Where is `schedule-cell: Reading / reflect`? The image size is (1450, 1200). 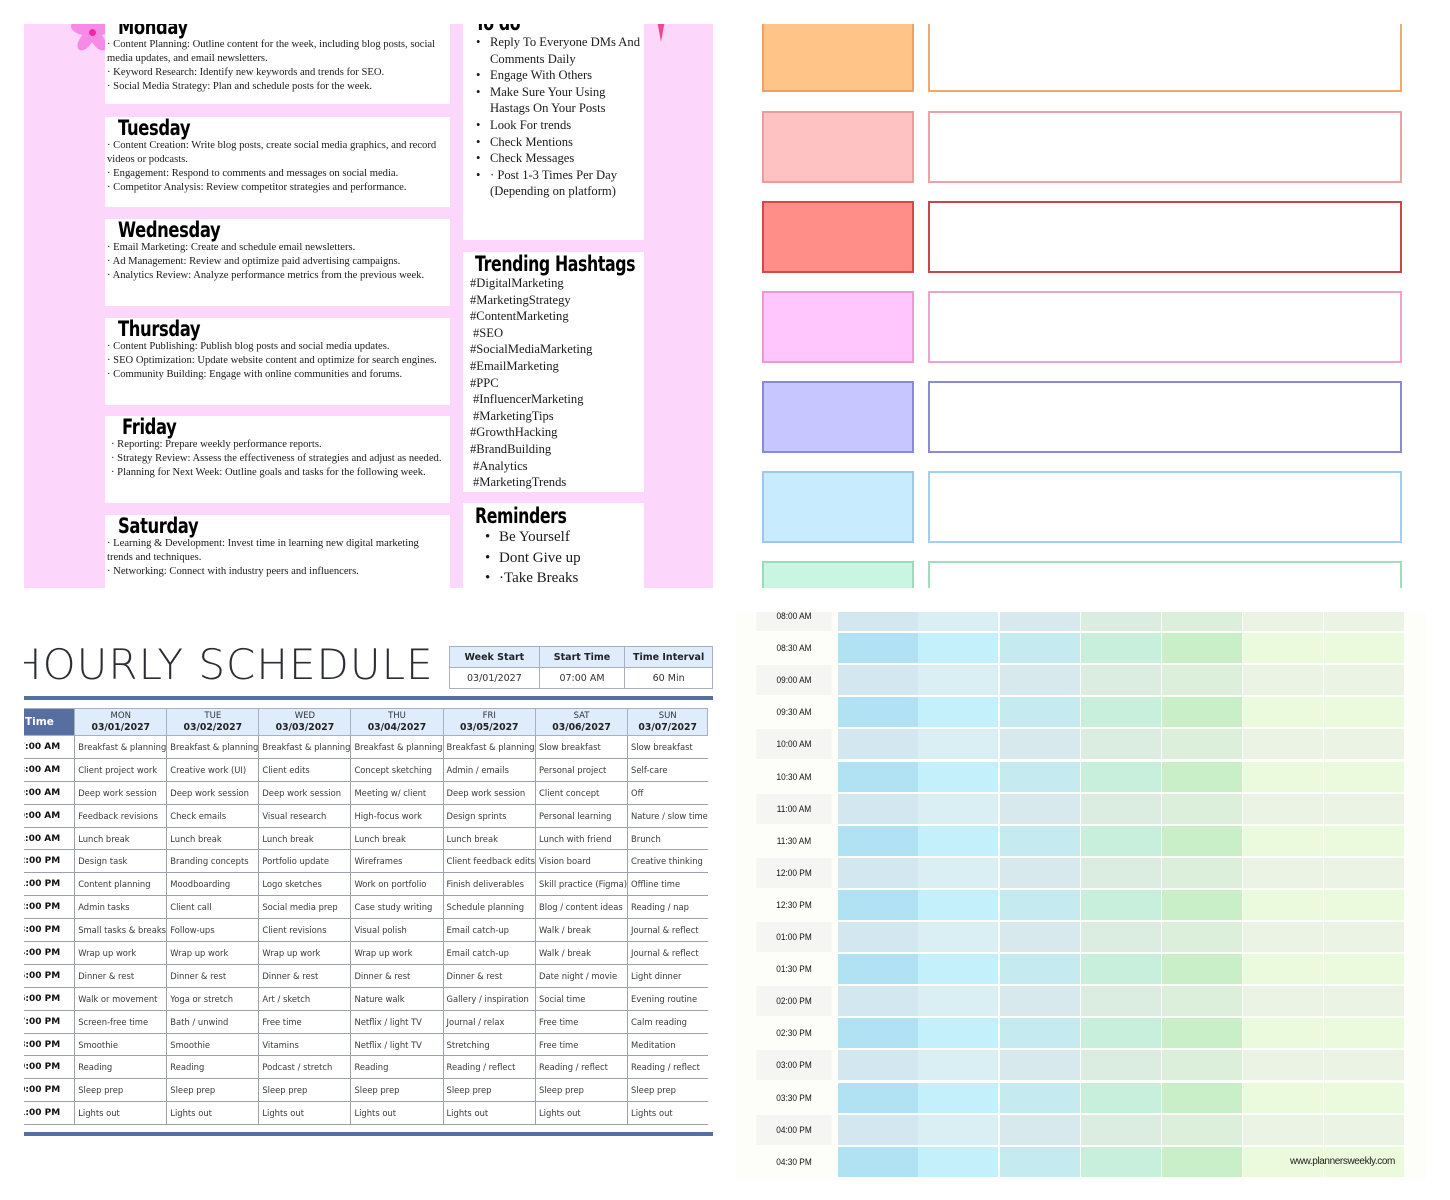 schedule-cell: Reading / reflect is located at coordinates (667, 1067).